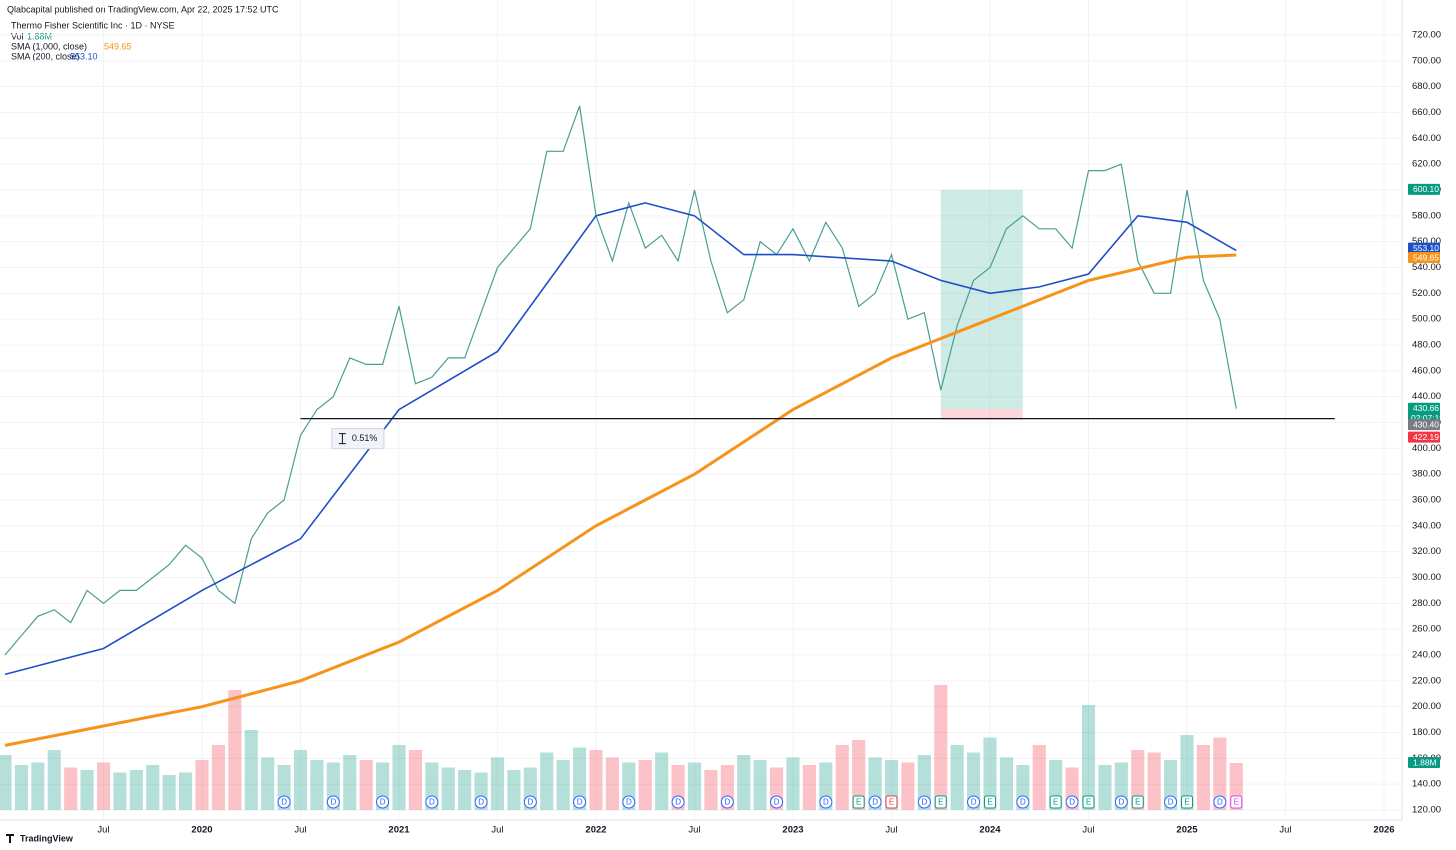 This screenshot has width=1456, height=850. I want to click on y-tick-label: 220.00, so click(1426, 680).